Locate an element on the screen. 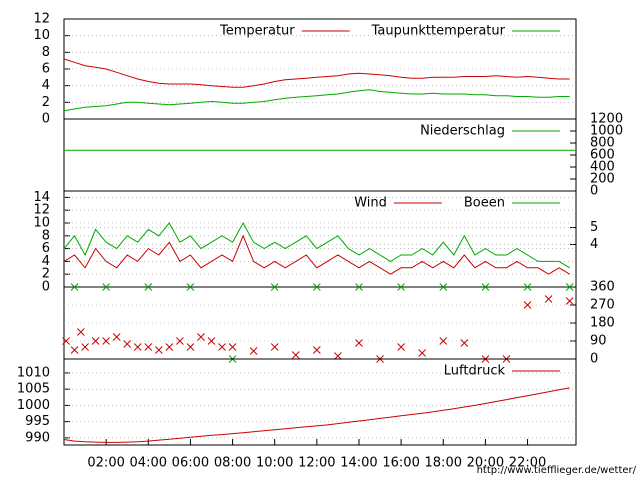  y2-tick-label: 1200 is located at coordinates (606, 119).